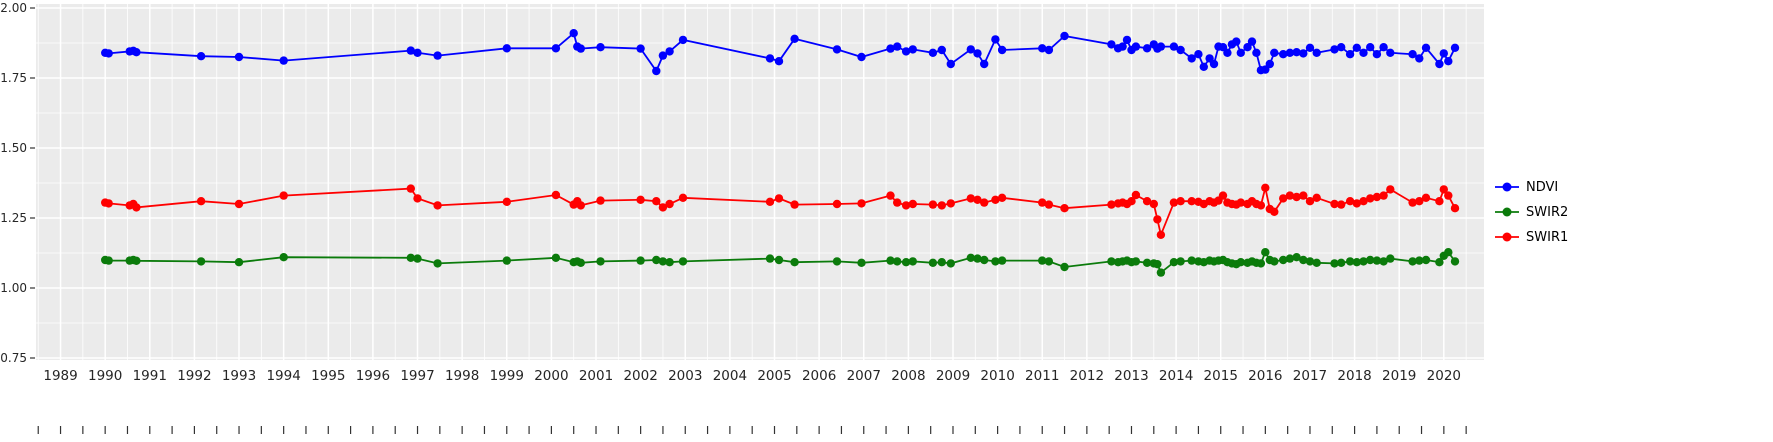  I want to click on x-axis-label: 2000, so click(551, 376).